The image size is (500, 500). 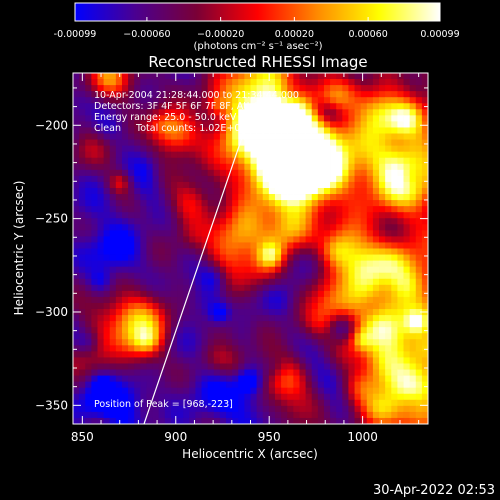 What do you see at coordinates (163, 404) in the screenshot?
I see `annotation-peak: Position of Peak = [968,-223]` at bounding box center [163, 404].